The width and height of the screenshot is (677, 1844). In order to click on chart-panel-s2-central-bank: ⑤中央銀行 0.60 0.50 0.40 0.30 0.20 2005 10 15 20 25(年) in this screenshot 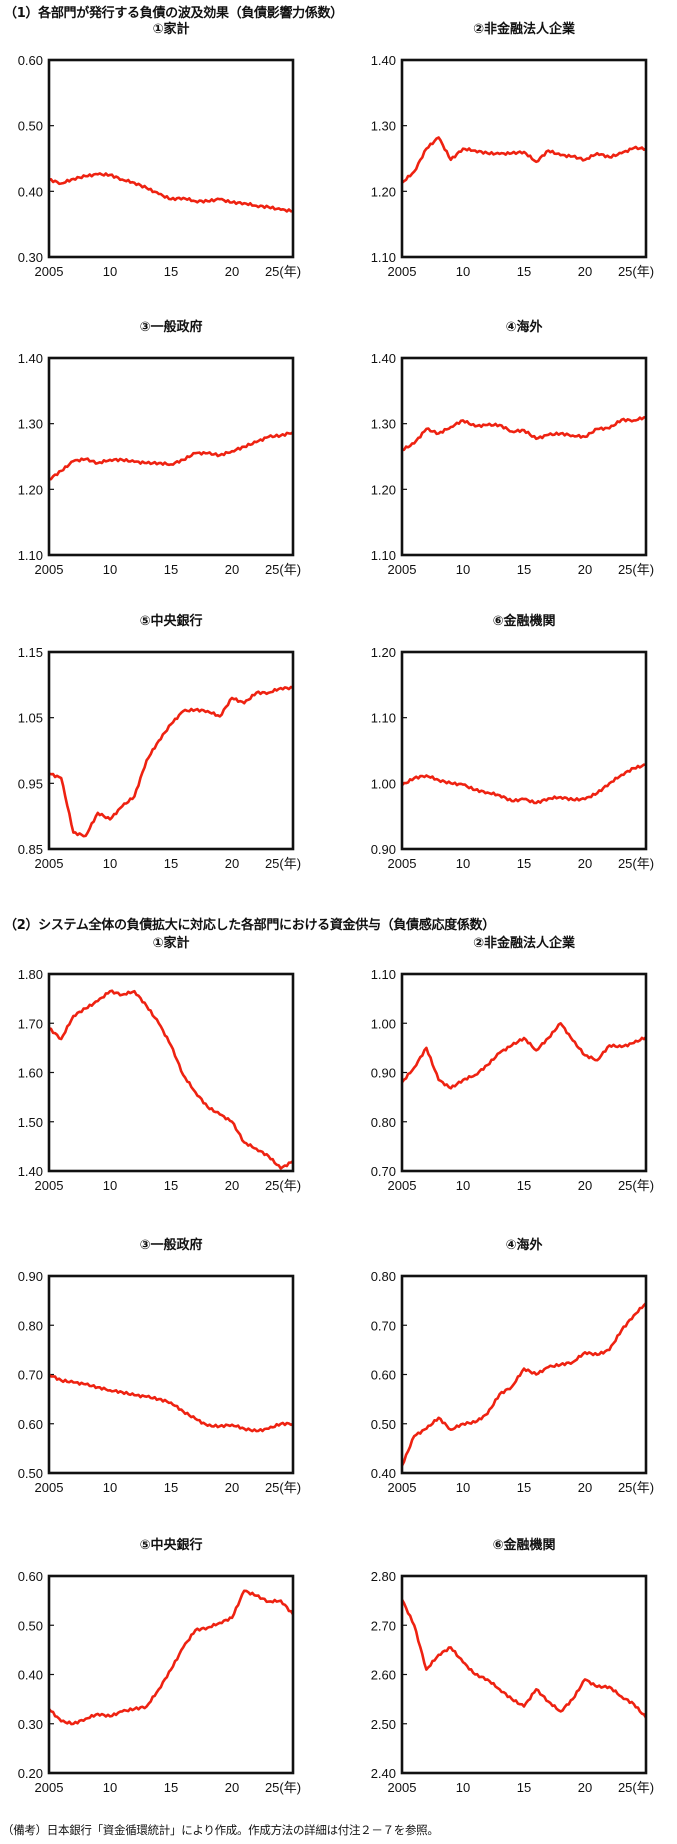, I will do `click(165, 1679)`.